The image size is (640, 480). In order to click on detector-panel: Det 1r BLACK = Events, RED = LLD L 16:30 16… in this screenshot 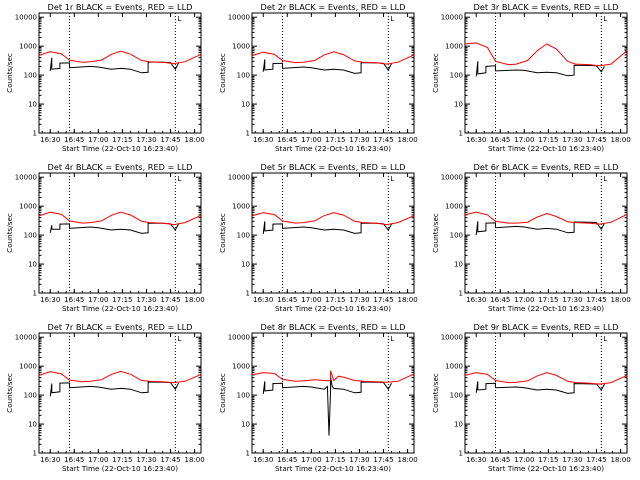, I will do `click(105, 77)`.